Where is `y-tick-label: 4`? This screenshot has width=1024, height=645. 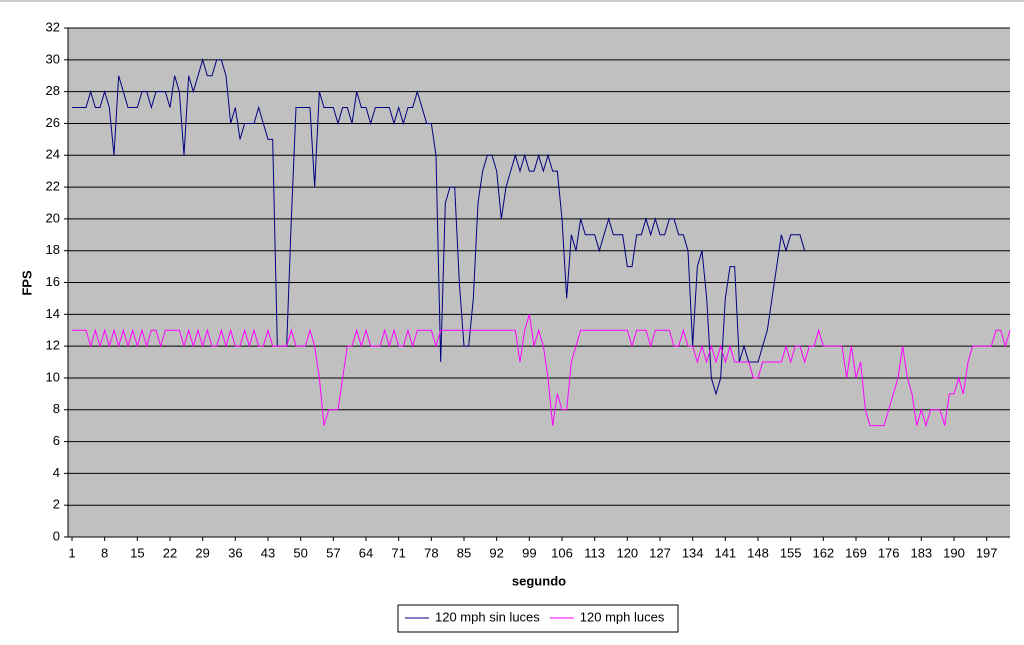
y-tick-label: 4 is located at coordinates (56, 472).